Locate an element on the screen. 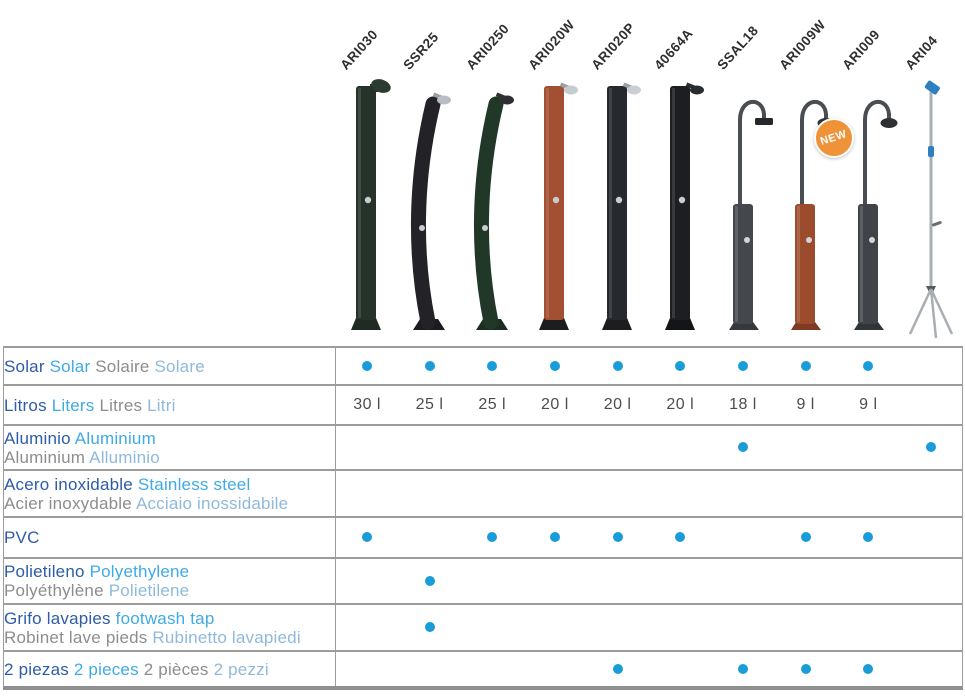 The image size is (965, 700). product-code-label: 40664A is located at coordinates (673, 49).